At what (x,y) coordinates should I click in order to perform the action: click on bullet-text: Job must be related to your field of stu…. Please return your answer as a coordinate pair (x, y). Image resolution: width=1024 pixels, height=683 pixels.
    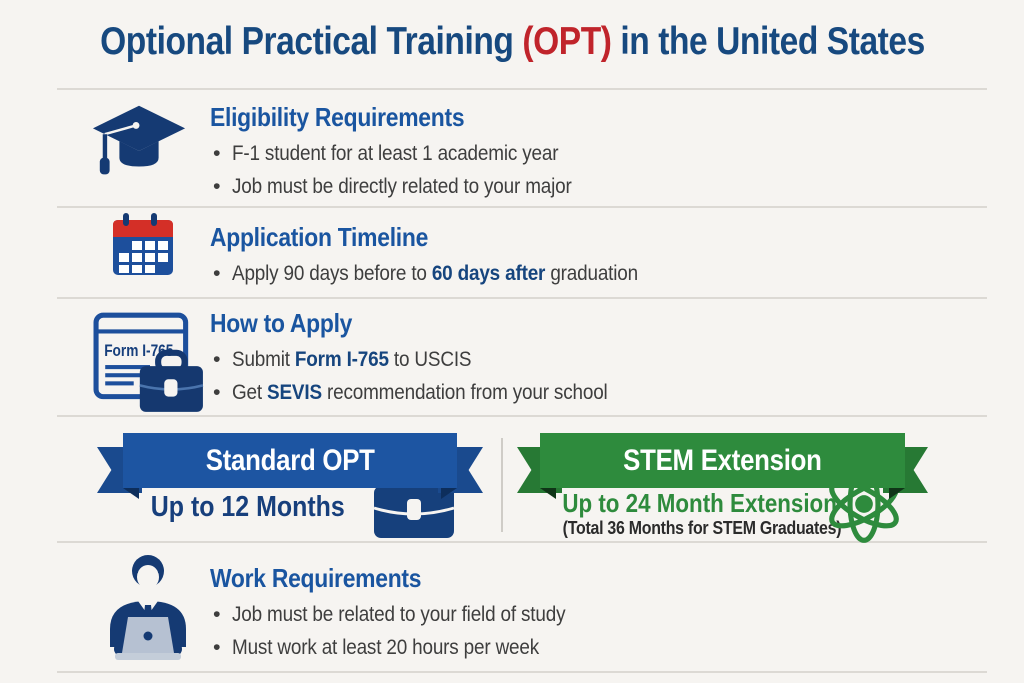
    Looking at the image, I should click on (399, 614).